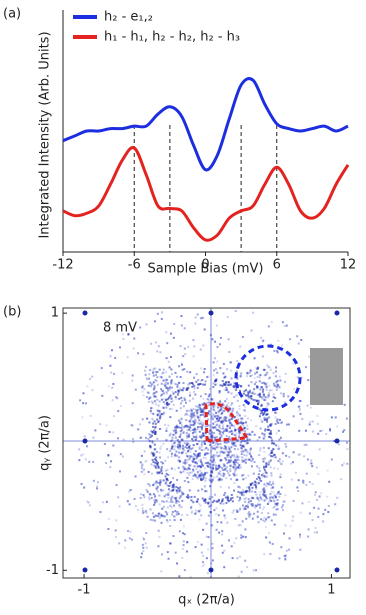 This screenshot has width=366, height=615. Describe the element at coordinates (268, 378) in the screenshot. I see `blue-highlight` at that location.